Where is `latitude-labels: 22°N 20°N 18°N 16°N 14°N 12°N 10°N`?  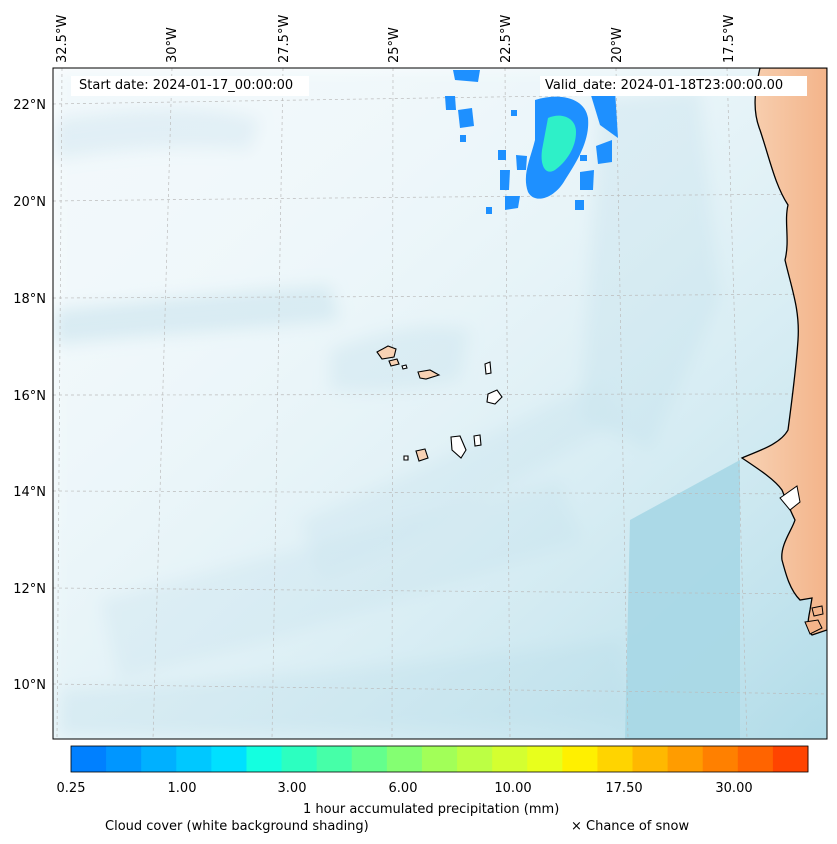
latitude-labels: 22°N 20°N 18°N 16°N 14°N 12°N 10°N is located at coordinates (29, 395).